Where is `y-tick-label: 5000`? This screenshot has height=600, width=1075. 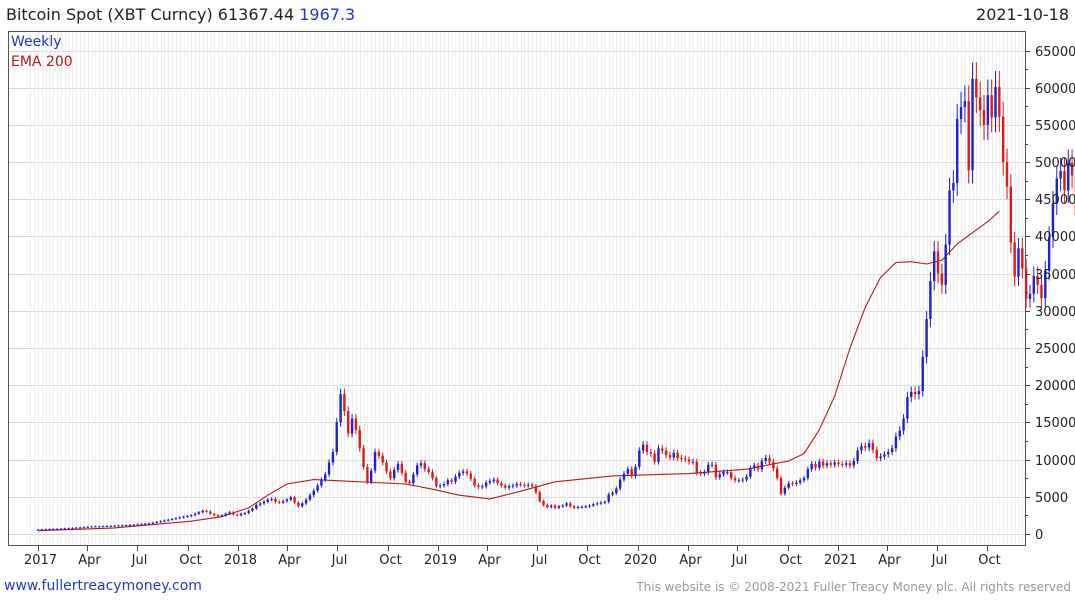
y-tick-label: 5000 is located at coordinates (1051, 498).